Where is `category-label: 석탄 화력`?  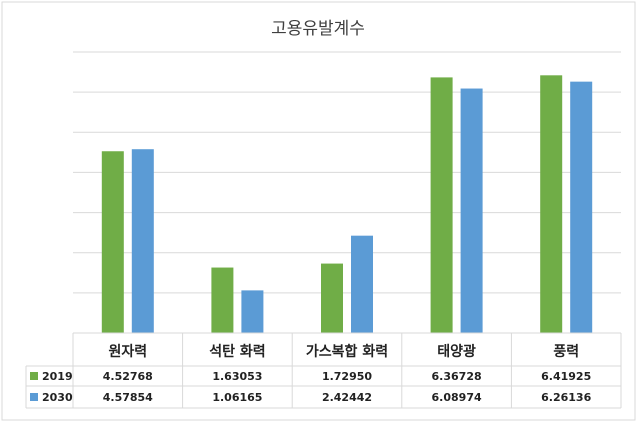
category-label: 석탄 화력 is located at coordinates (237, 351).